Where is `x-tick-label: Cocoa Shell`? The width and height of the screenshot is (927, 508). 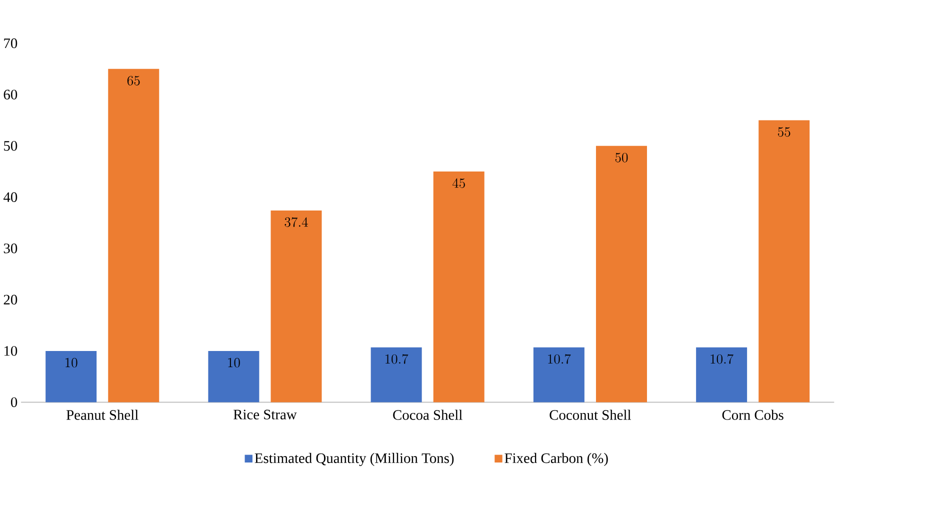 x-tick-label: Cocoa Shell is located at coordinates (427, 415).